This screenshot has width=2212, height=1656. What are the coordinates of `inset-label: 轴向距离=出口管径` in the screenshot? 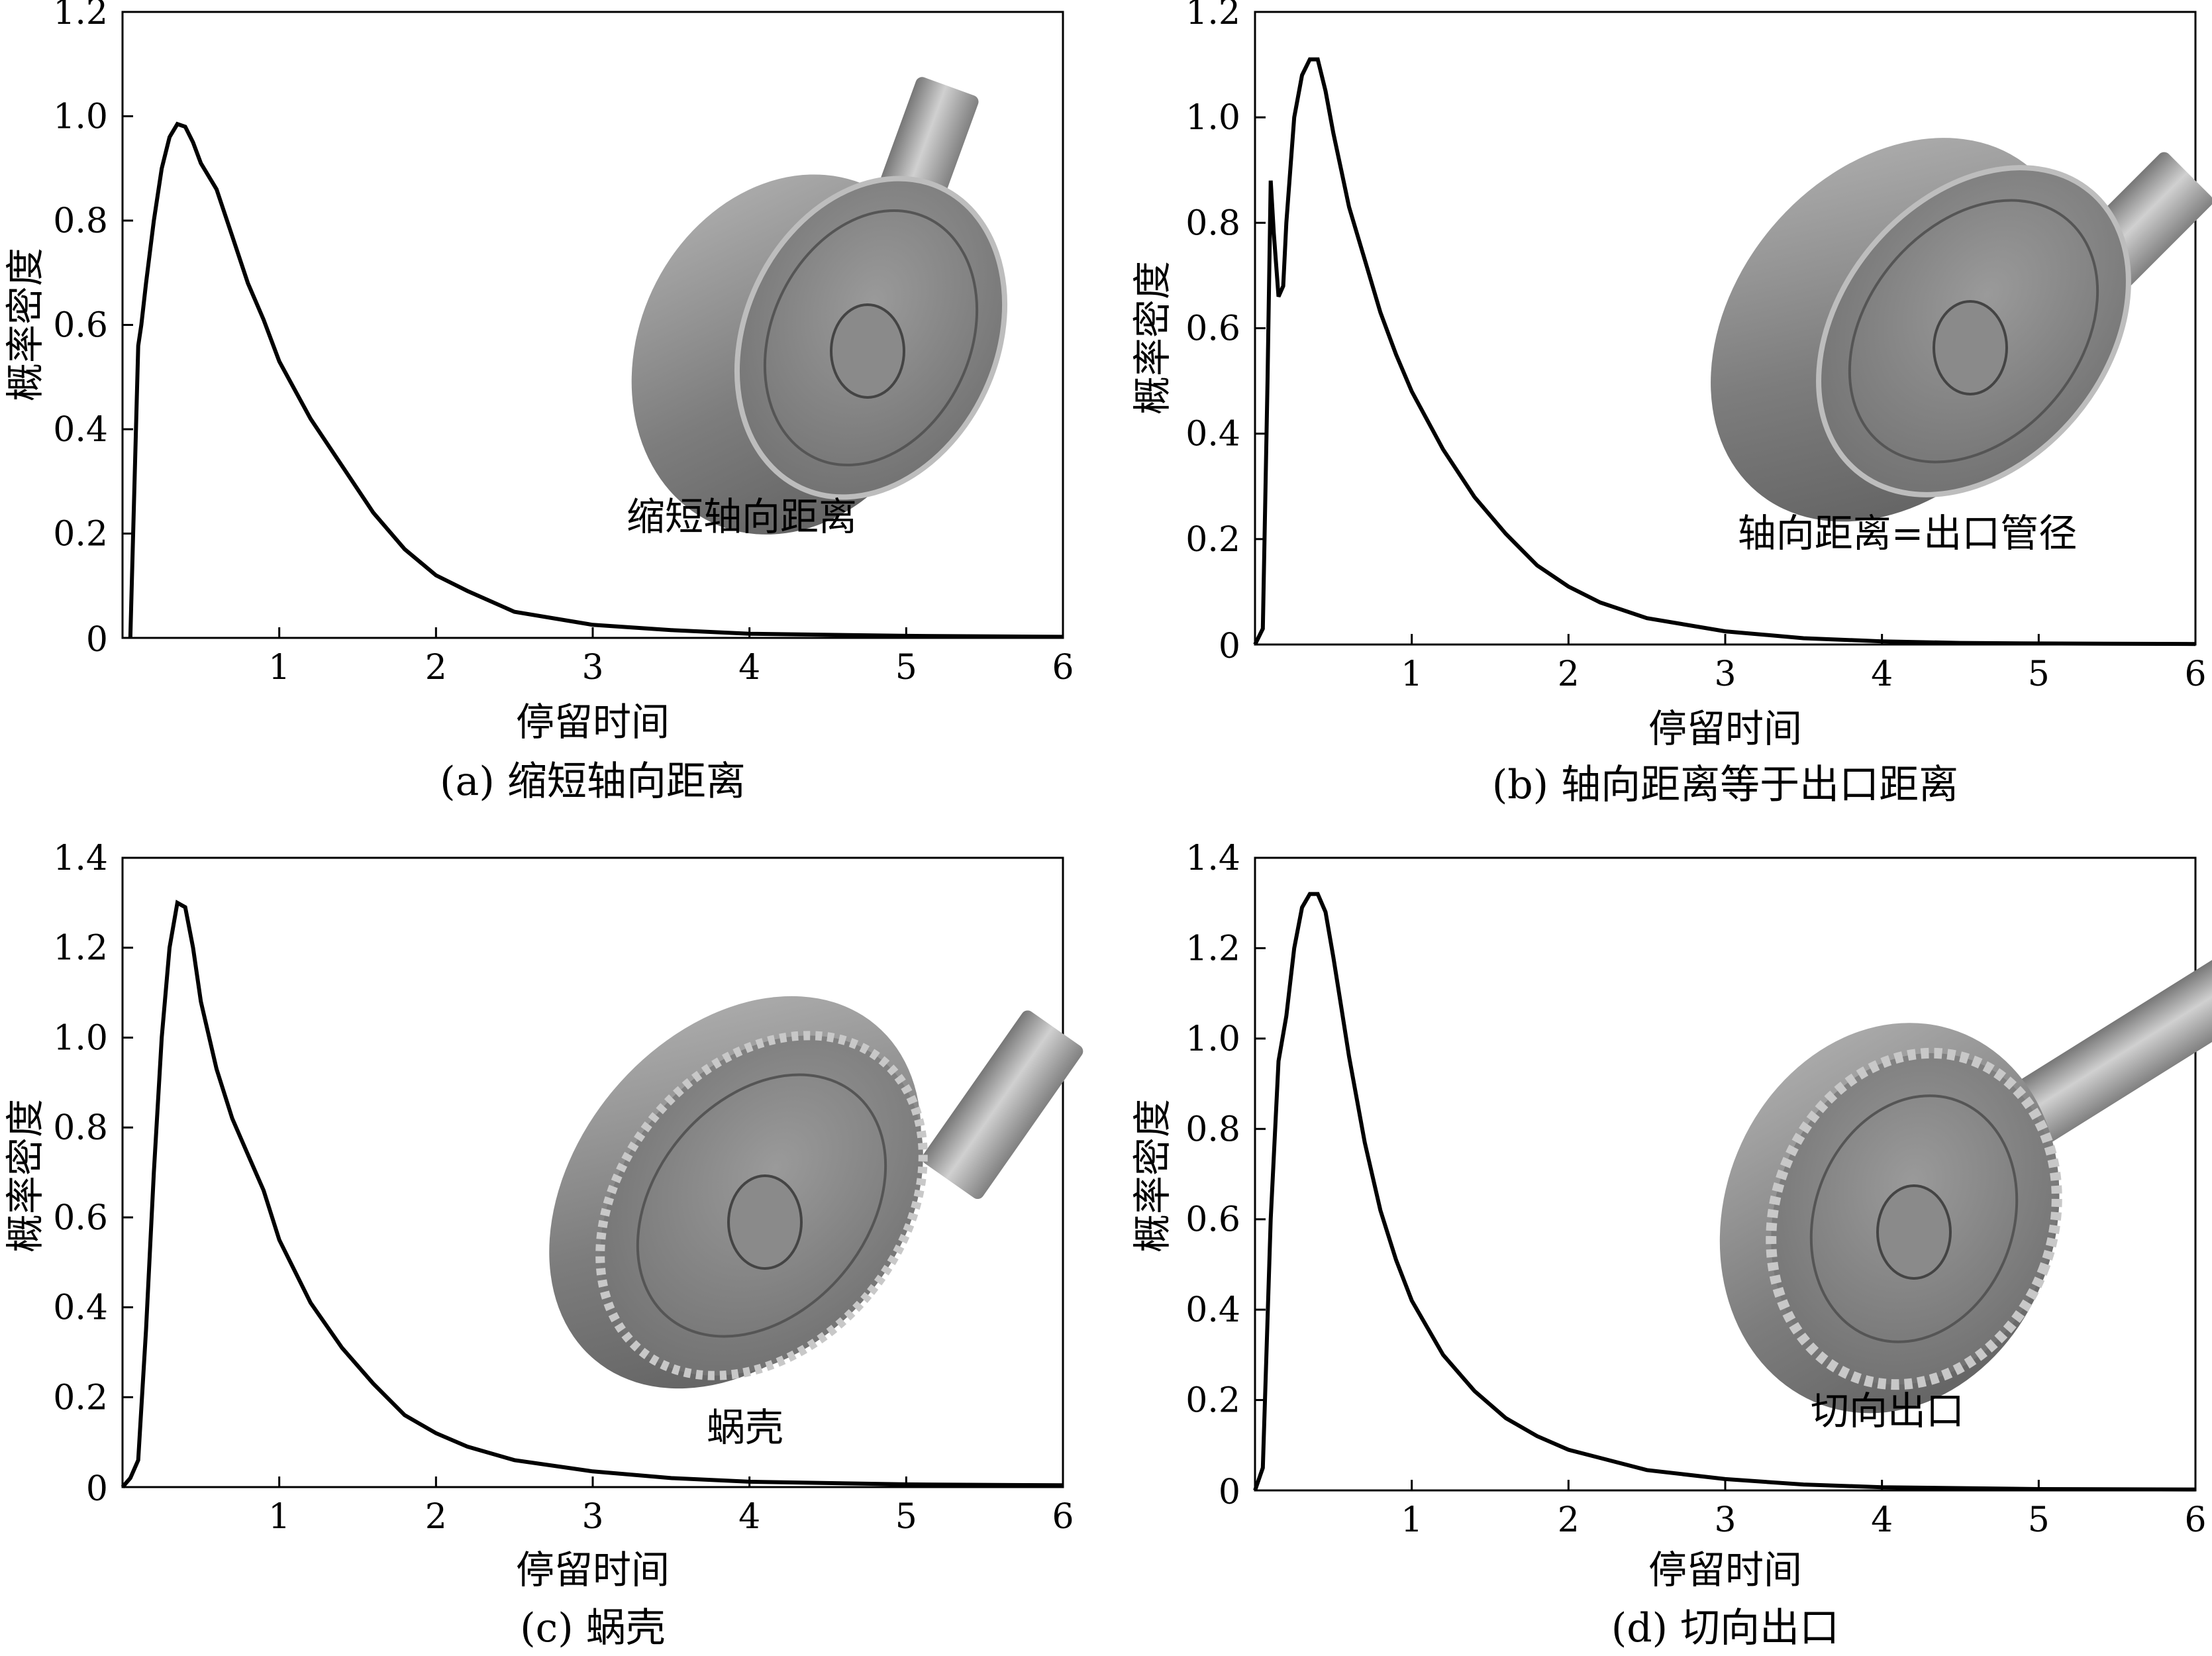 It's located at (1908, 533).